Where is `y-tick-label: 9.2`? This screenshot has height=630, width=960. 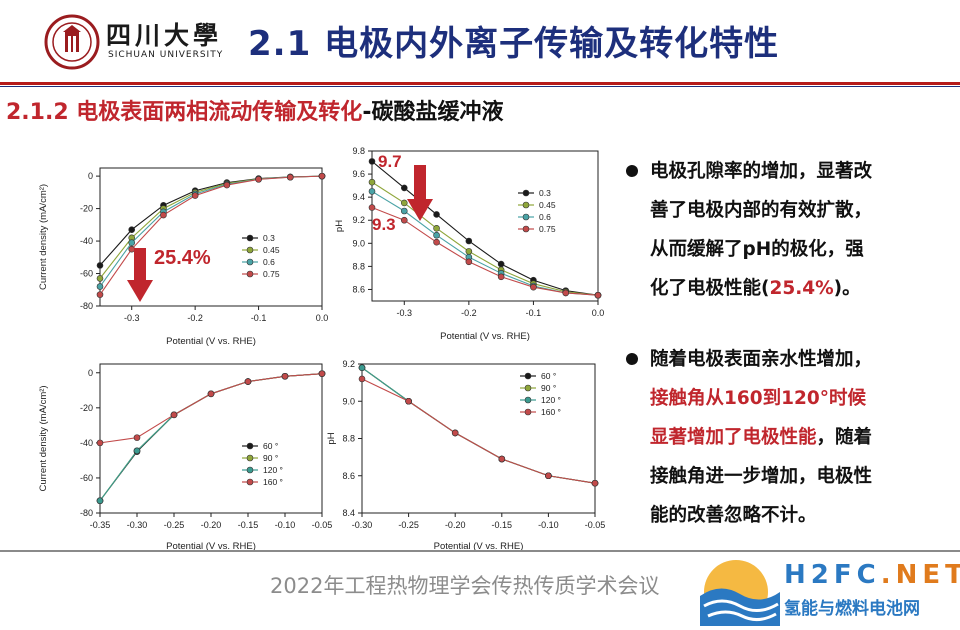
y-tick-label: 9.2 is located at coordinates (358, 220).